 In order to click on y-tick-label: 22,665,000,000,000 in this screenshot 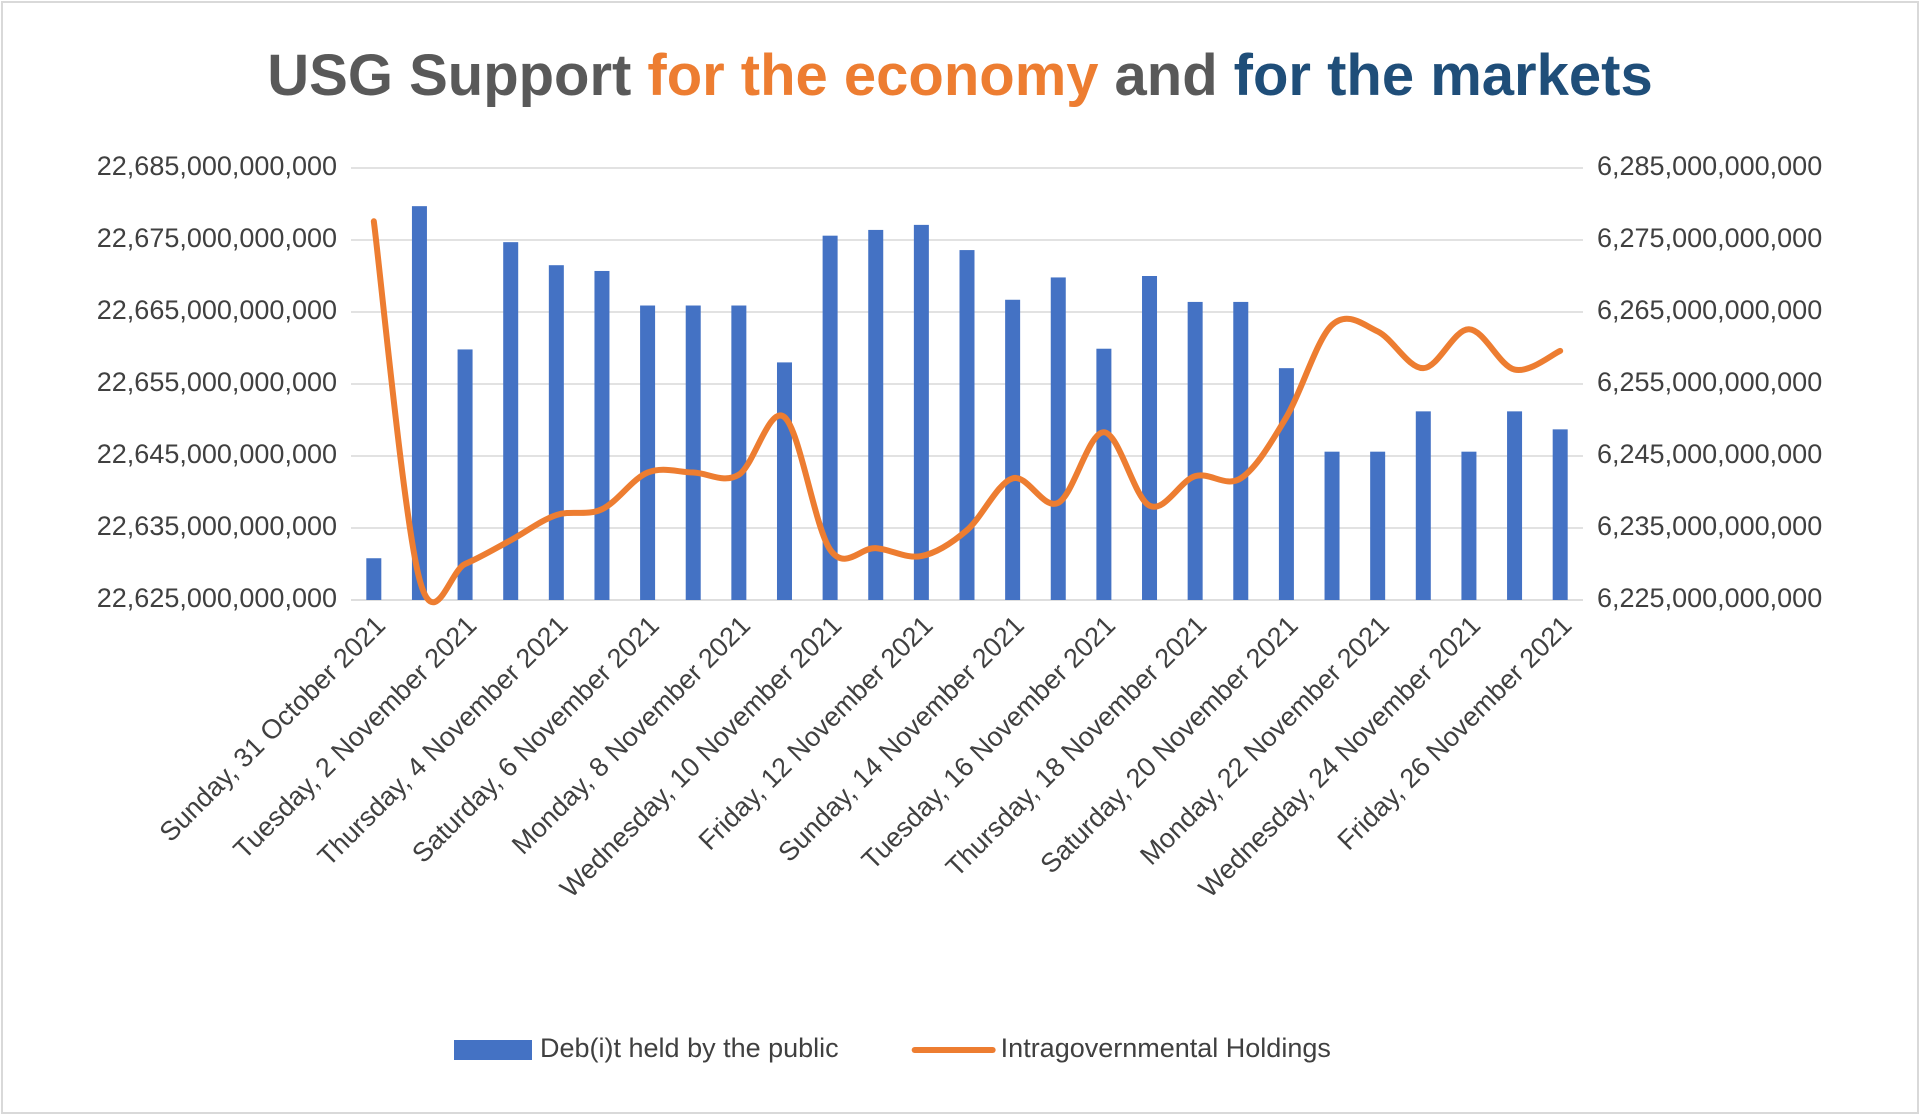, I will do `click(217, 310)`.